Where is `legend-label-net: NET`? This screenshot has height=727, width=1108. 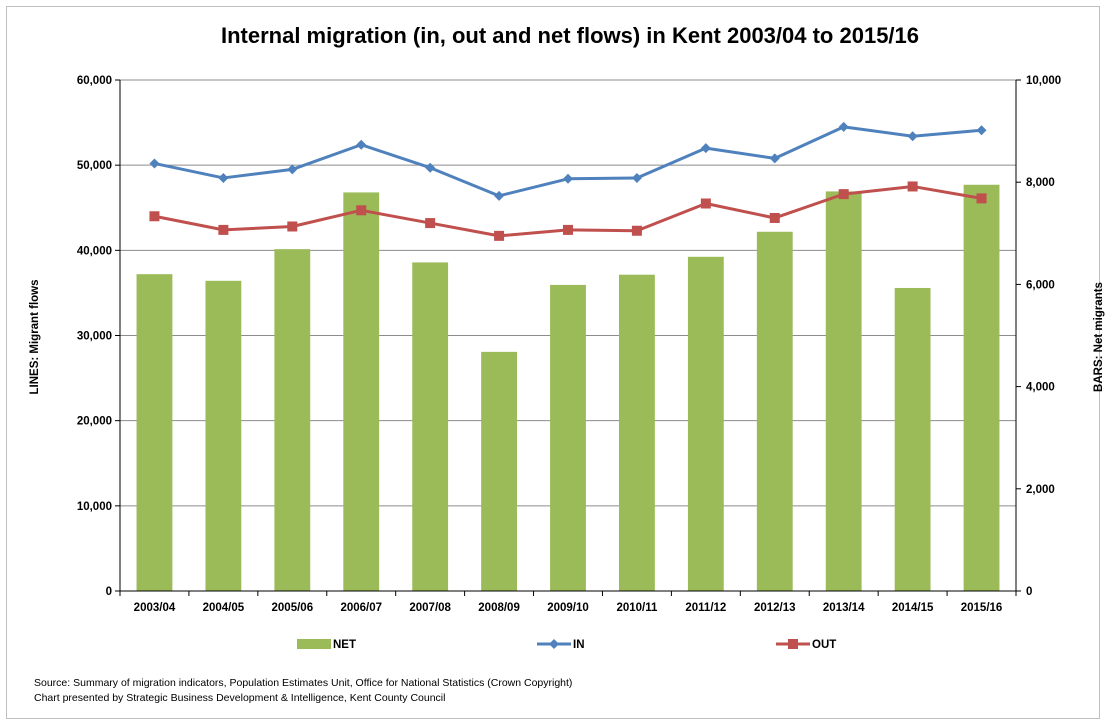
legend-label-net: NET is located at coordinates (344, 645).